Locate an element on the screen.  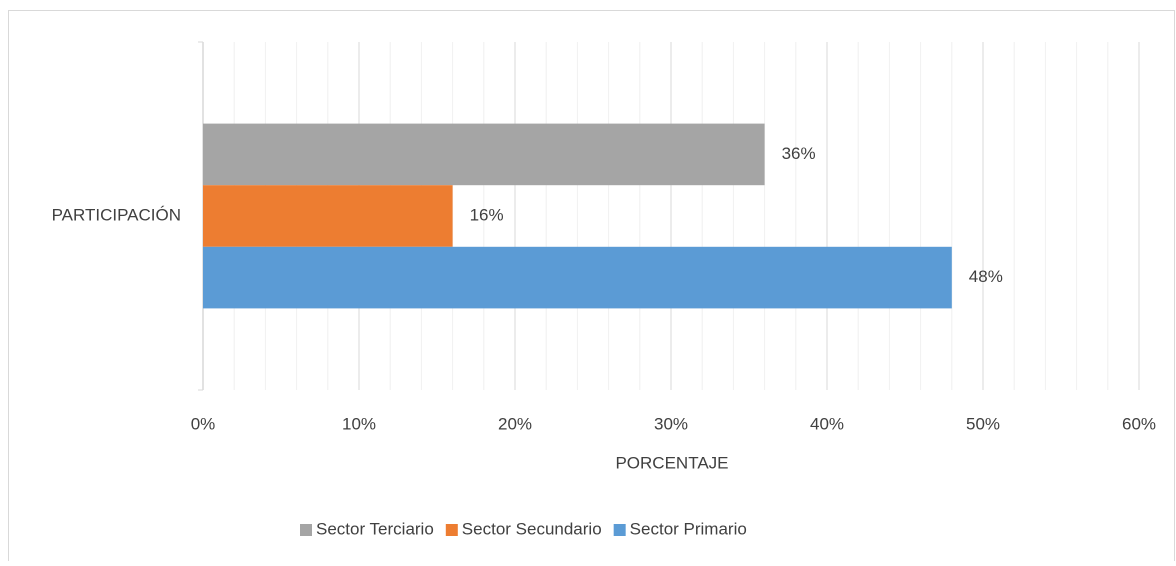
y-tick-label: PARTICIPACIÓN is located at coordinates (116, 214).